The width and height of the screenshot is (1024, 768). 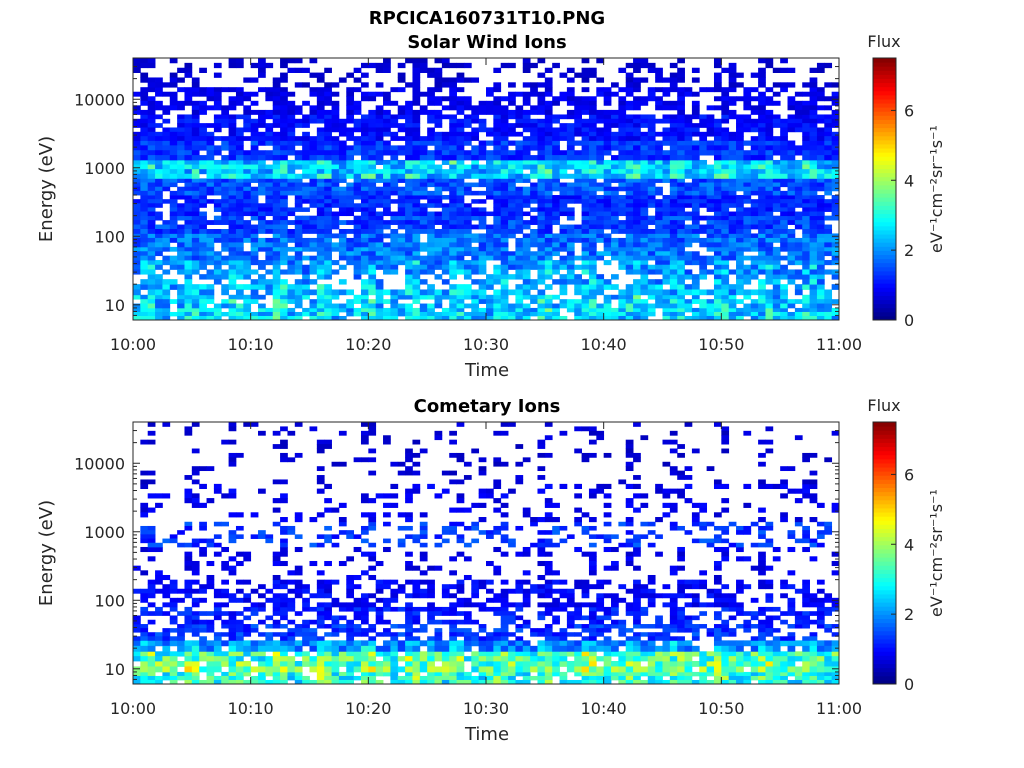 What do you see at coordinates (884, 298) in the screenshot?
I see `colorbar-segment` at bounding box center [884, 298].